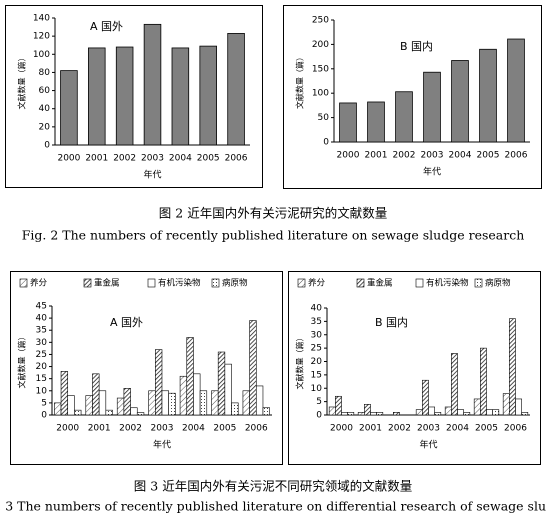 Image resolution: width=546 pixels, height=516 pixels. Describe the element at coordinates (320, 69) in the screenshot. I see `y-tick-label: 150` at that location.